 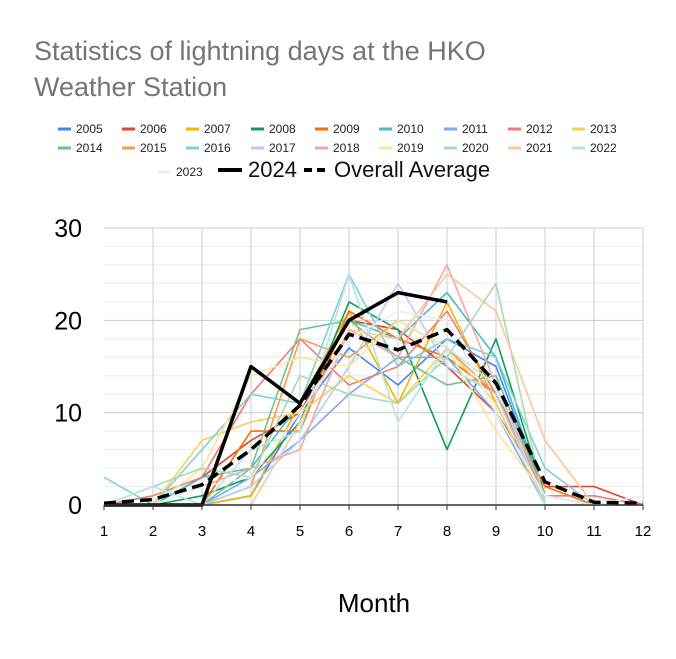 I want to click on x-tick-label-6: 6, so click(x=349, y=531).